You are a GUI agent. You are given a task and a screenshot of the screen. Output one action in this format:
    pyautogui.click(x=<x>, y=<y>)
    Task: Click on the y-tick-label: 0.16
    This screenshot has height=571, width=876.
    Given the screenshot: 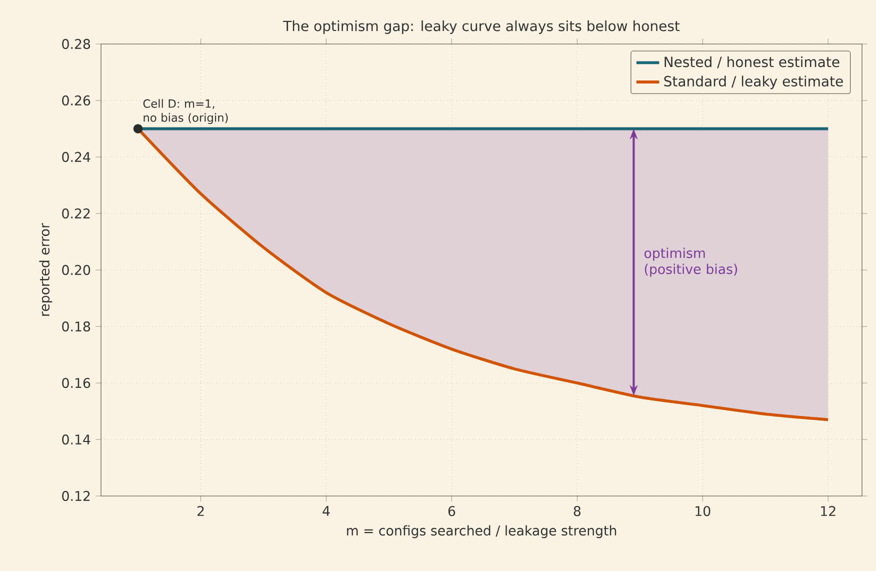 What is the action you would take?
    pyautogui.click(x=76, y=383)
    